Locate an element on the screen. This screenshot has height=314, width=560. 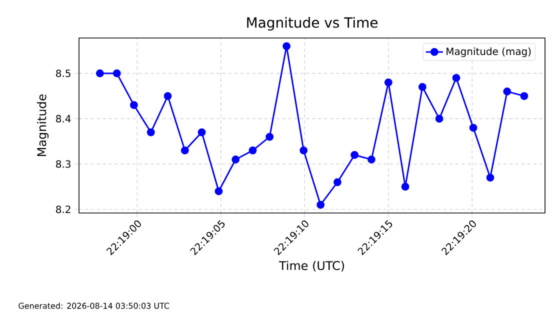
legend-label: Magnitude (mag) is located at coordinates (488, 52).